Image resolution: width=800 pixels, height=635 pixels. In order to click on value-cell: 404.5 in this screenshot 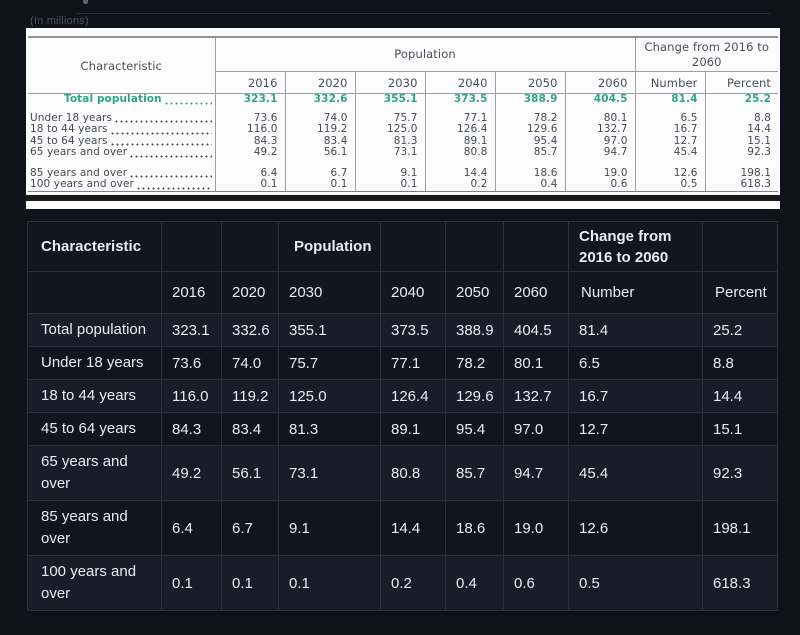, I will do `click(536, 330)`.